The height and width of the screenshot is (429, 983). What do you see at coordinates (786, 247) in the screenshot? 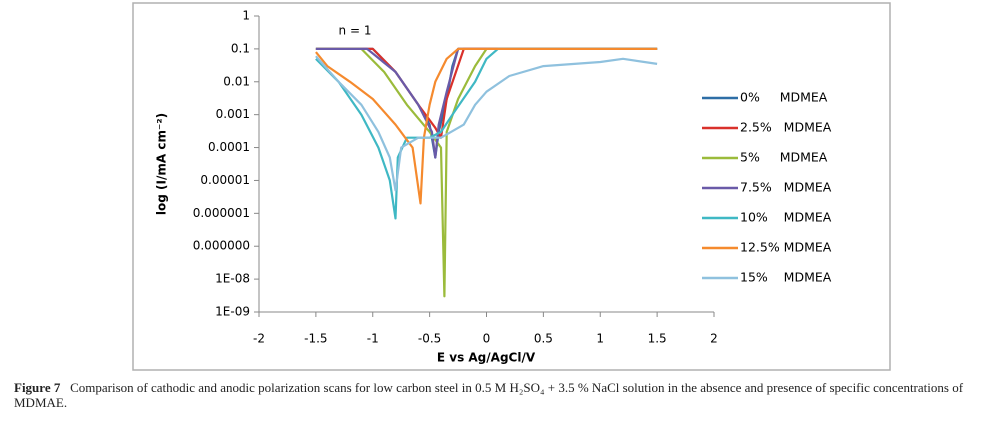
I see `legend-label: 12.5% MDMEA` at bounding box center [786, 247].